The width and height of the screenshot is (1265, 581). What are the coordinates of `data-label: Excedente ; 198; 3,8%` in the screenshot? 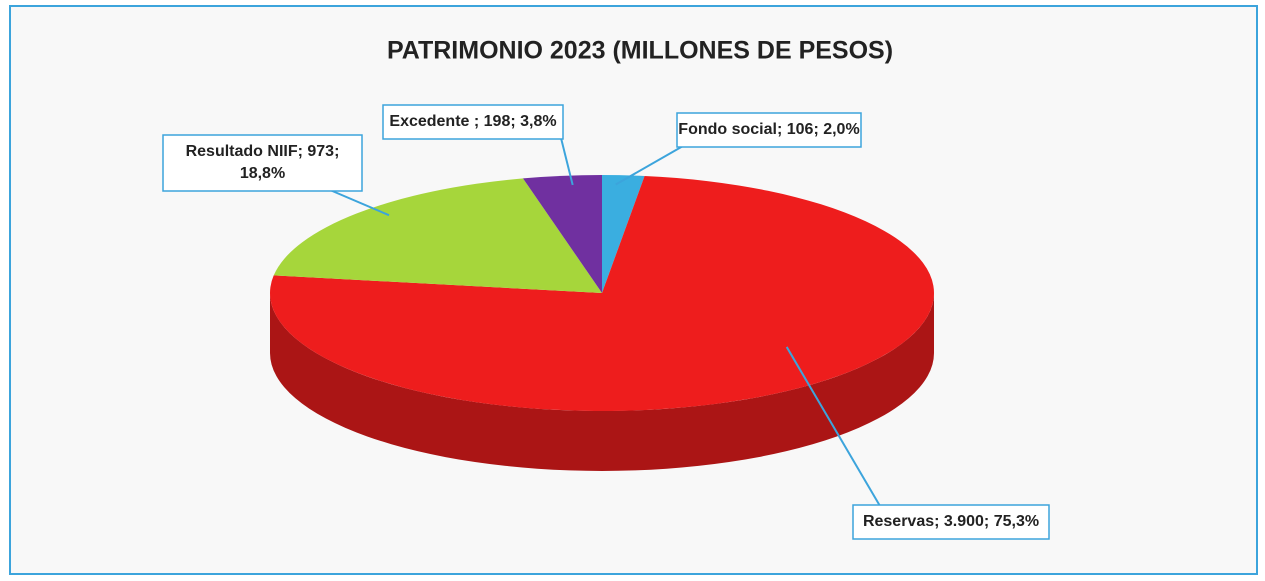 It's located at (472, 121).